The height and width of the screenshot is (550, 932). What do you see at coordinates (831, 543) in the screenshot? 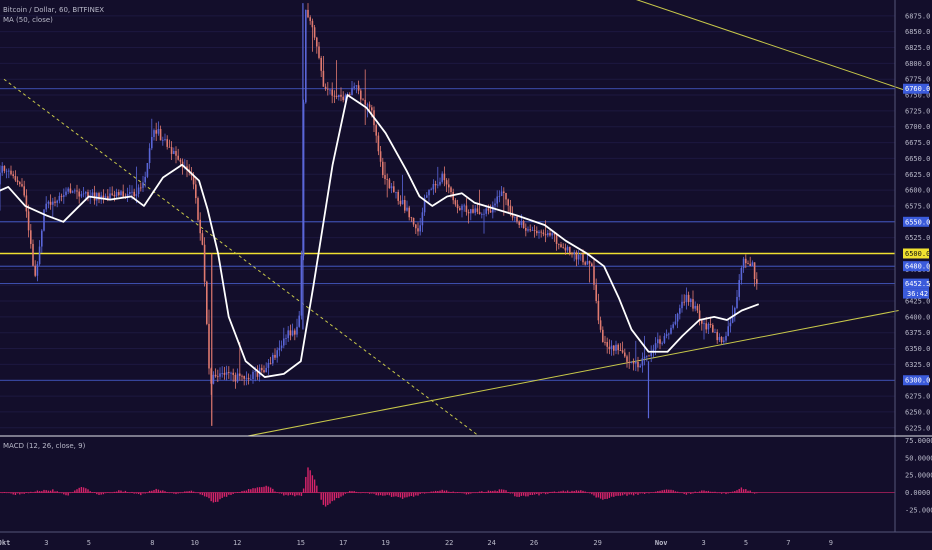
I see `time-tick-label: 9` at bounding box center [831, 543].